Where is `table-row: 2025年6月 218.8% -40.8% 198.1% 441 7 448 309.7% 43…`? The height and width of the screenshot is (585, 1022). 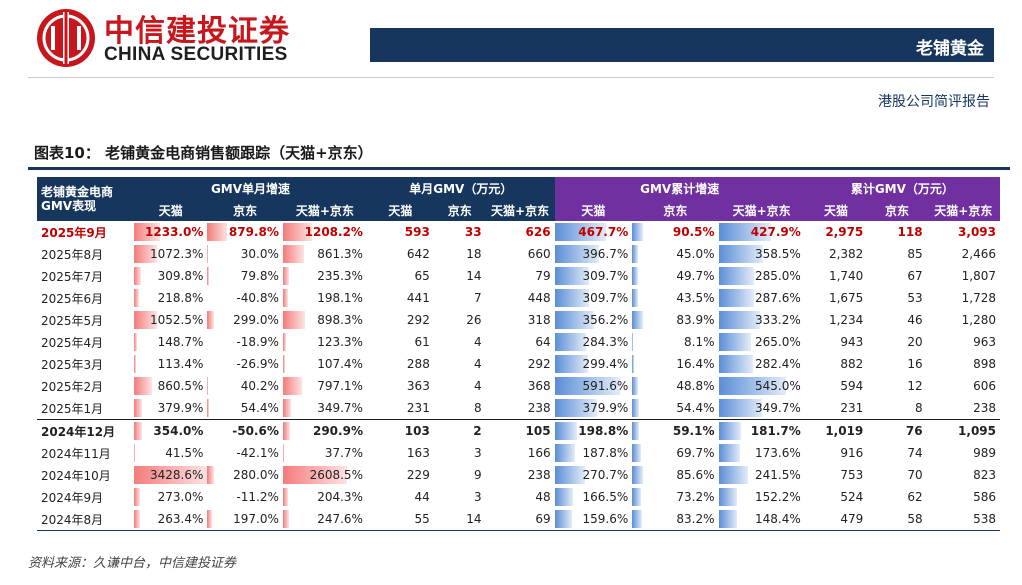 table-row: 2025年6月 218.8% -40.8% 198.1% 441 7 448 309.7% 43… is located at coordinates (518, 298).